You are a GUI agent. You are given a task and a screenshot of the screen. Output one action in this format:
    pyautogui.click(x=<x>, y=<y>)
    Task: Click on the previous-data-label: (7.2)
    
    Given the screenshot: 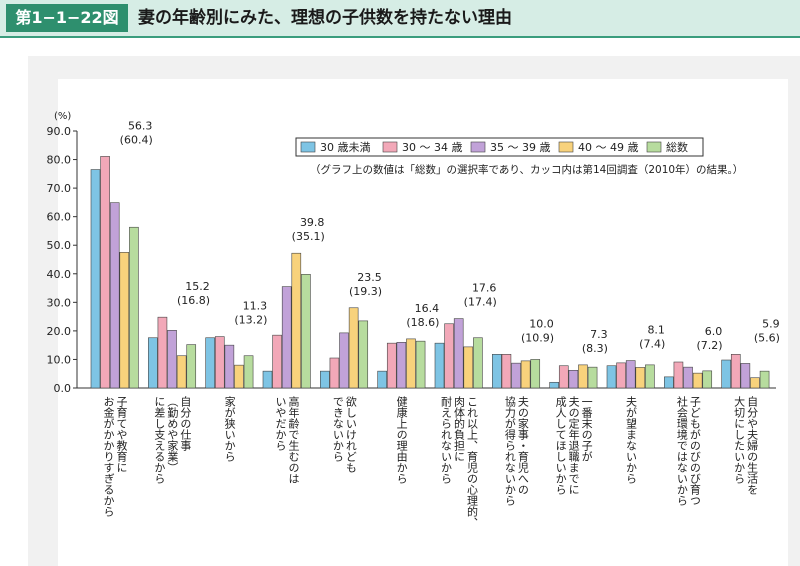 What is the action you would take?
    pyautogui.click(x=709, y=345)
    